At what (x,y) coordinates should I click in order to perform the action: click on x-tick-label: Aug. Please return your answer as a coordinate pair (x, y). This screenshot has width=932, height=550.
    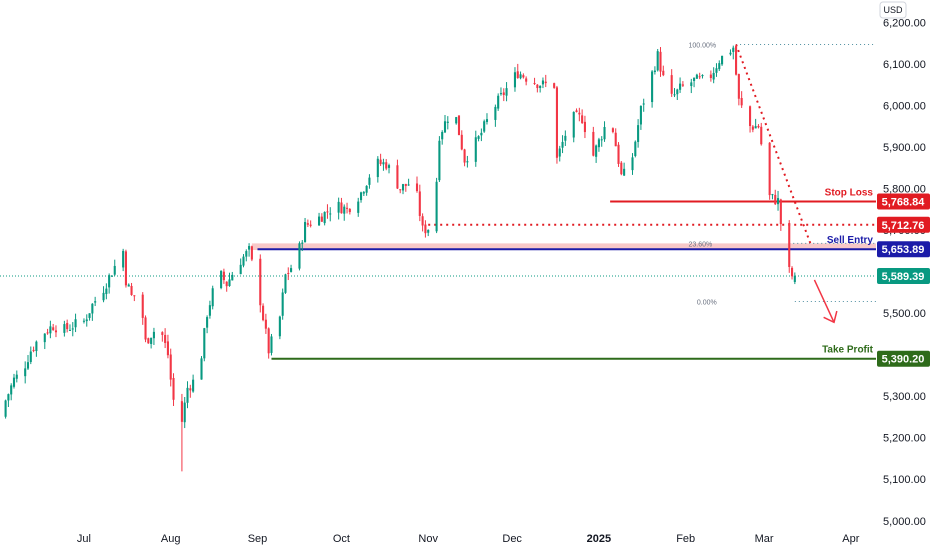
    Looking at the image, I should click on (171, 539).